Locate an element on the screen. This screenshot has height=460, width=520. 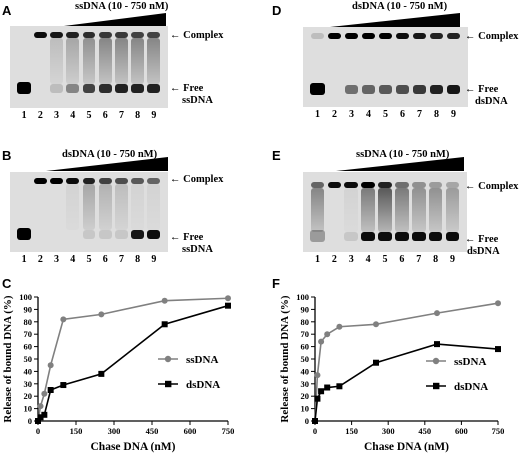
gel-a-wedge is located at coordinates (111, 20).